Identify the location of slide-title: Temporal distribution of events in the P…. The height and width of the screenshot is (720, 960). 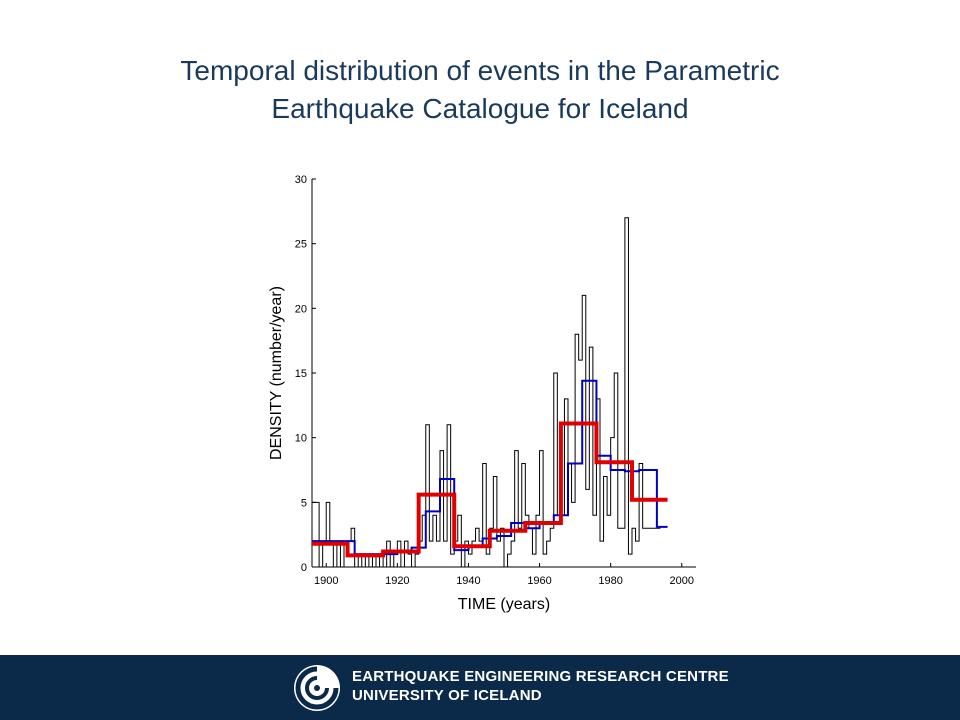
(480, 90).